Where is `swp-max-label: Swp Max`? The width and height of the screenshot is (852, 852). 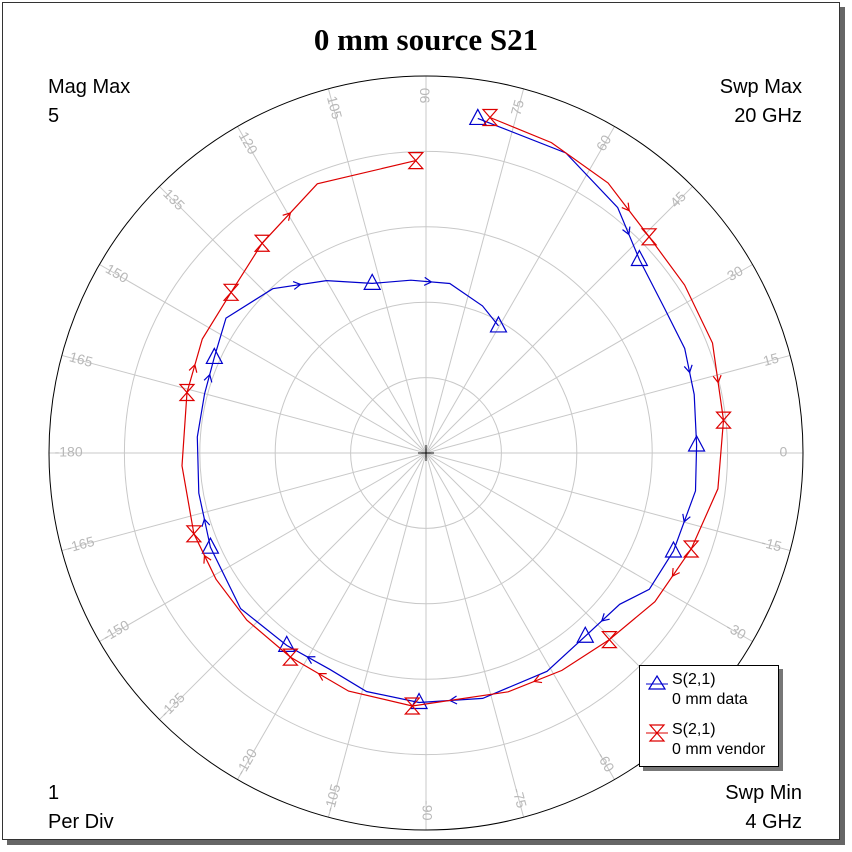 swp-max-label: Swp Max is located at coordinates (760, 87).